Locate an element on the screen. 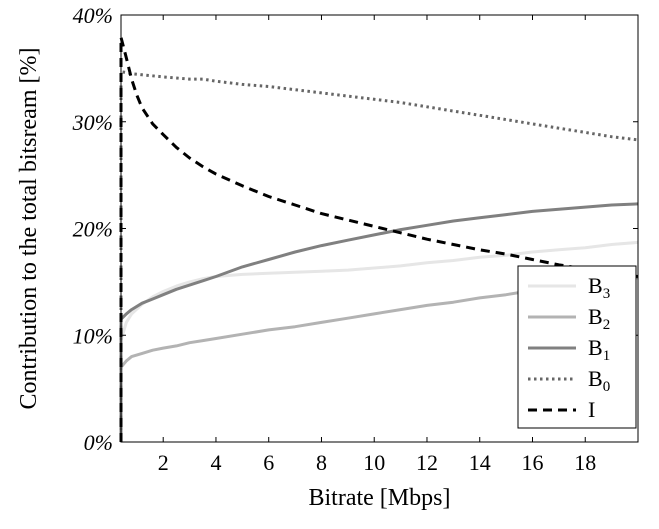 The image size is (659, 529). y-axis-title: Contribution to the total bitsream [%] is located at coordinates (29, 229).